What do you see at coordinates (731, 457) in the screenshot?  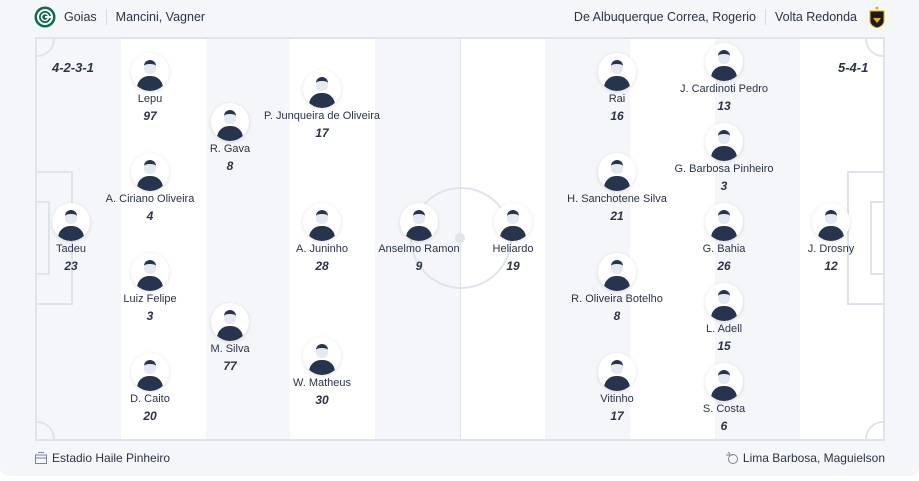 I see `whistle-icon` at bounding box center [731, 457].